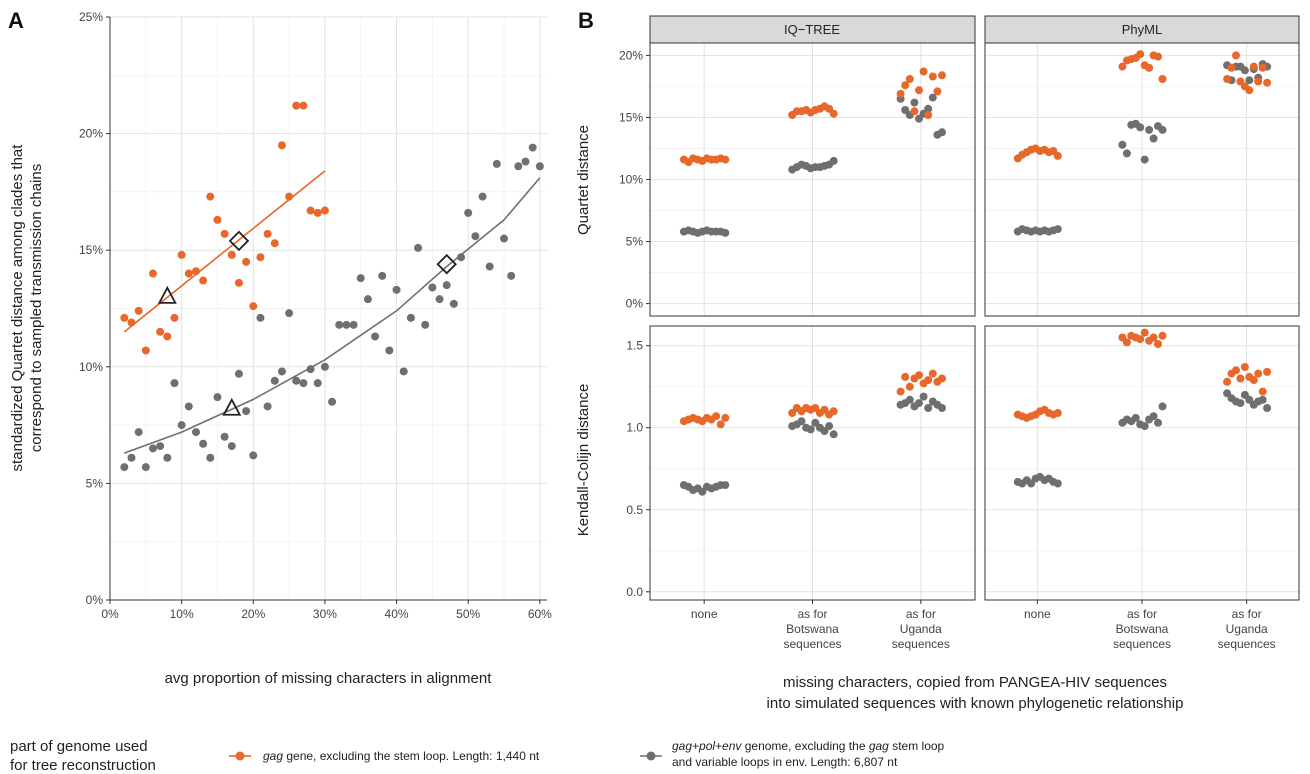 The width and height of the screenshot is (1310, 774). What do you see at coordinates (468, 614) in the screenshot?
I see `x-tick-label: 50%` at bounding box center [468, 614].